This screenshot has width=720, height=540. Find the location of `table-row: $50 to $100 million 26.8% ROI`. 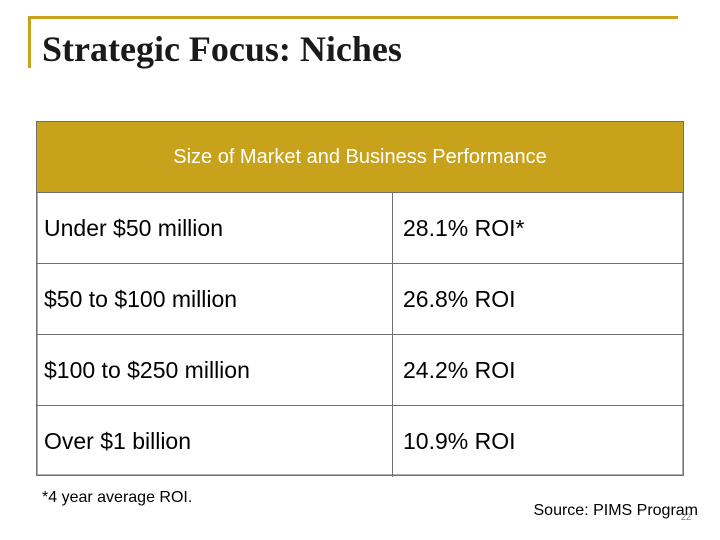

table-row: $50 to $100 million 26.8% ROI is located at coordinates (360, 299).